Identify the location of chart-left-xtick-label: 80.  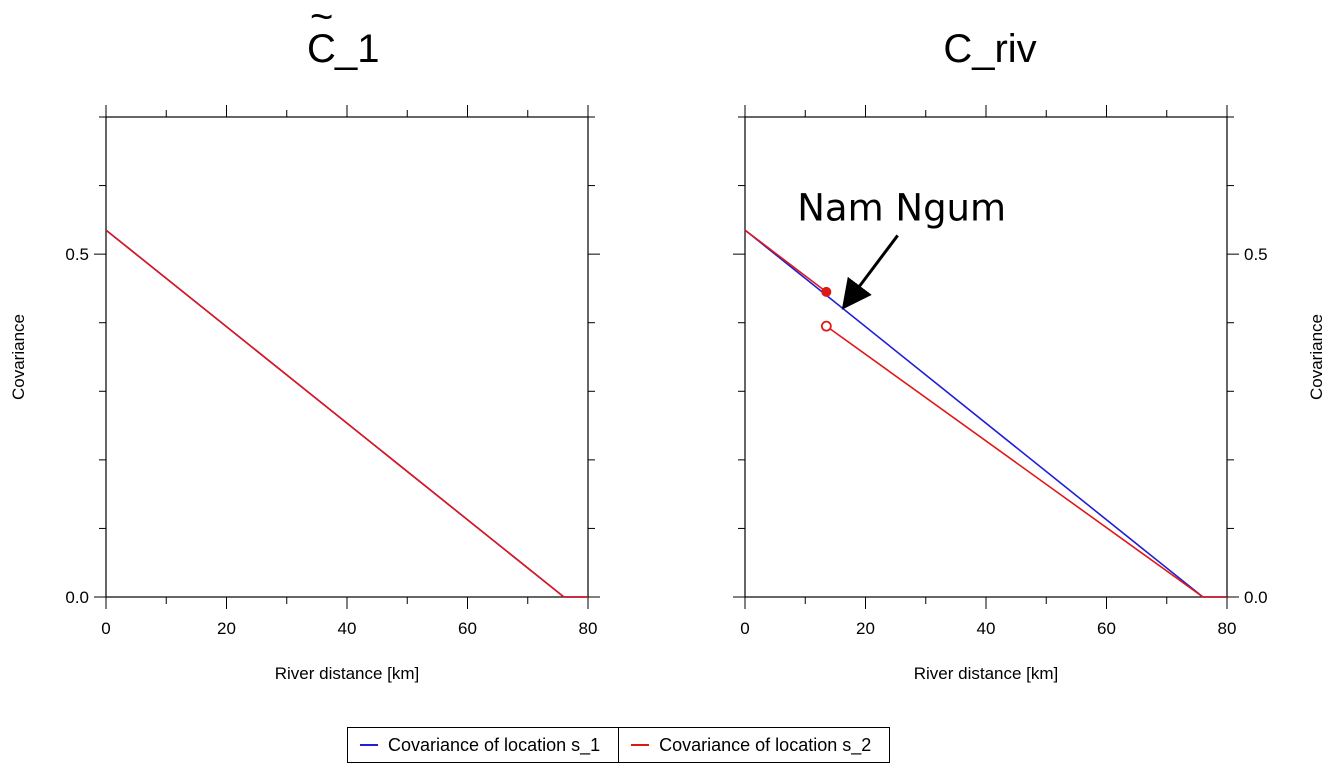
(588, 628).